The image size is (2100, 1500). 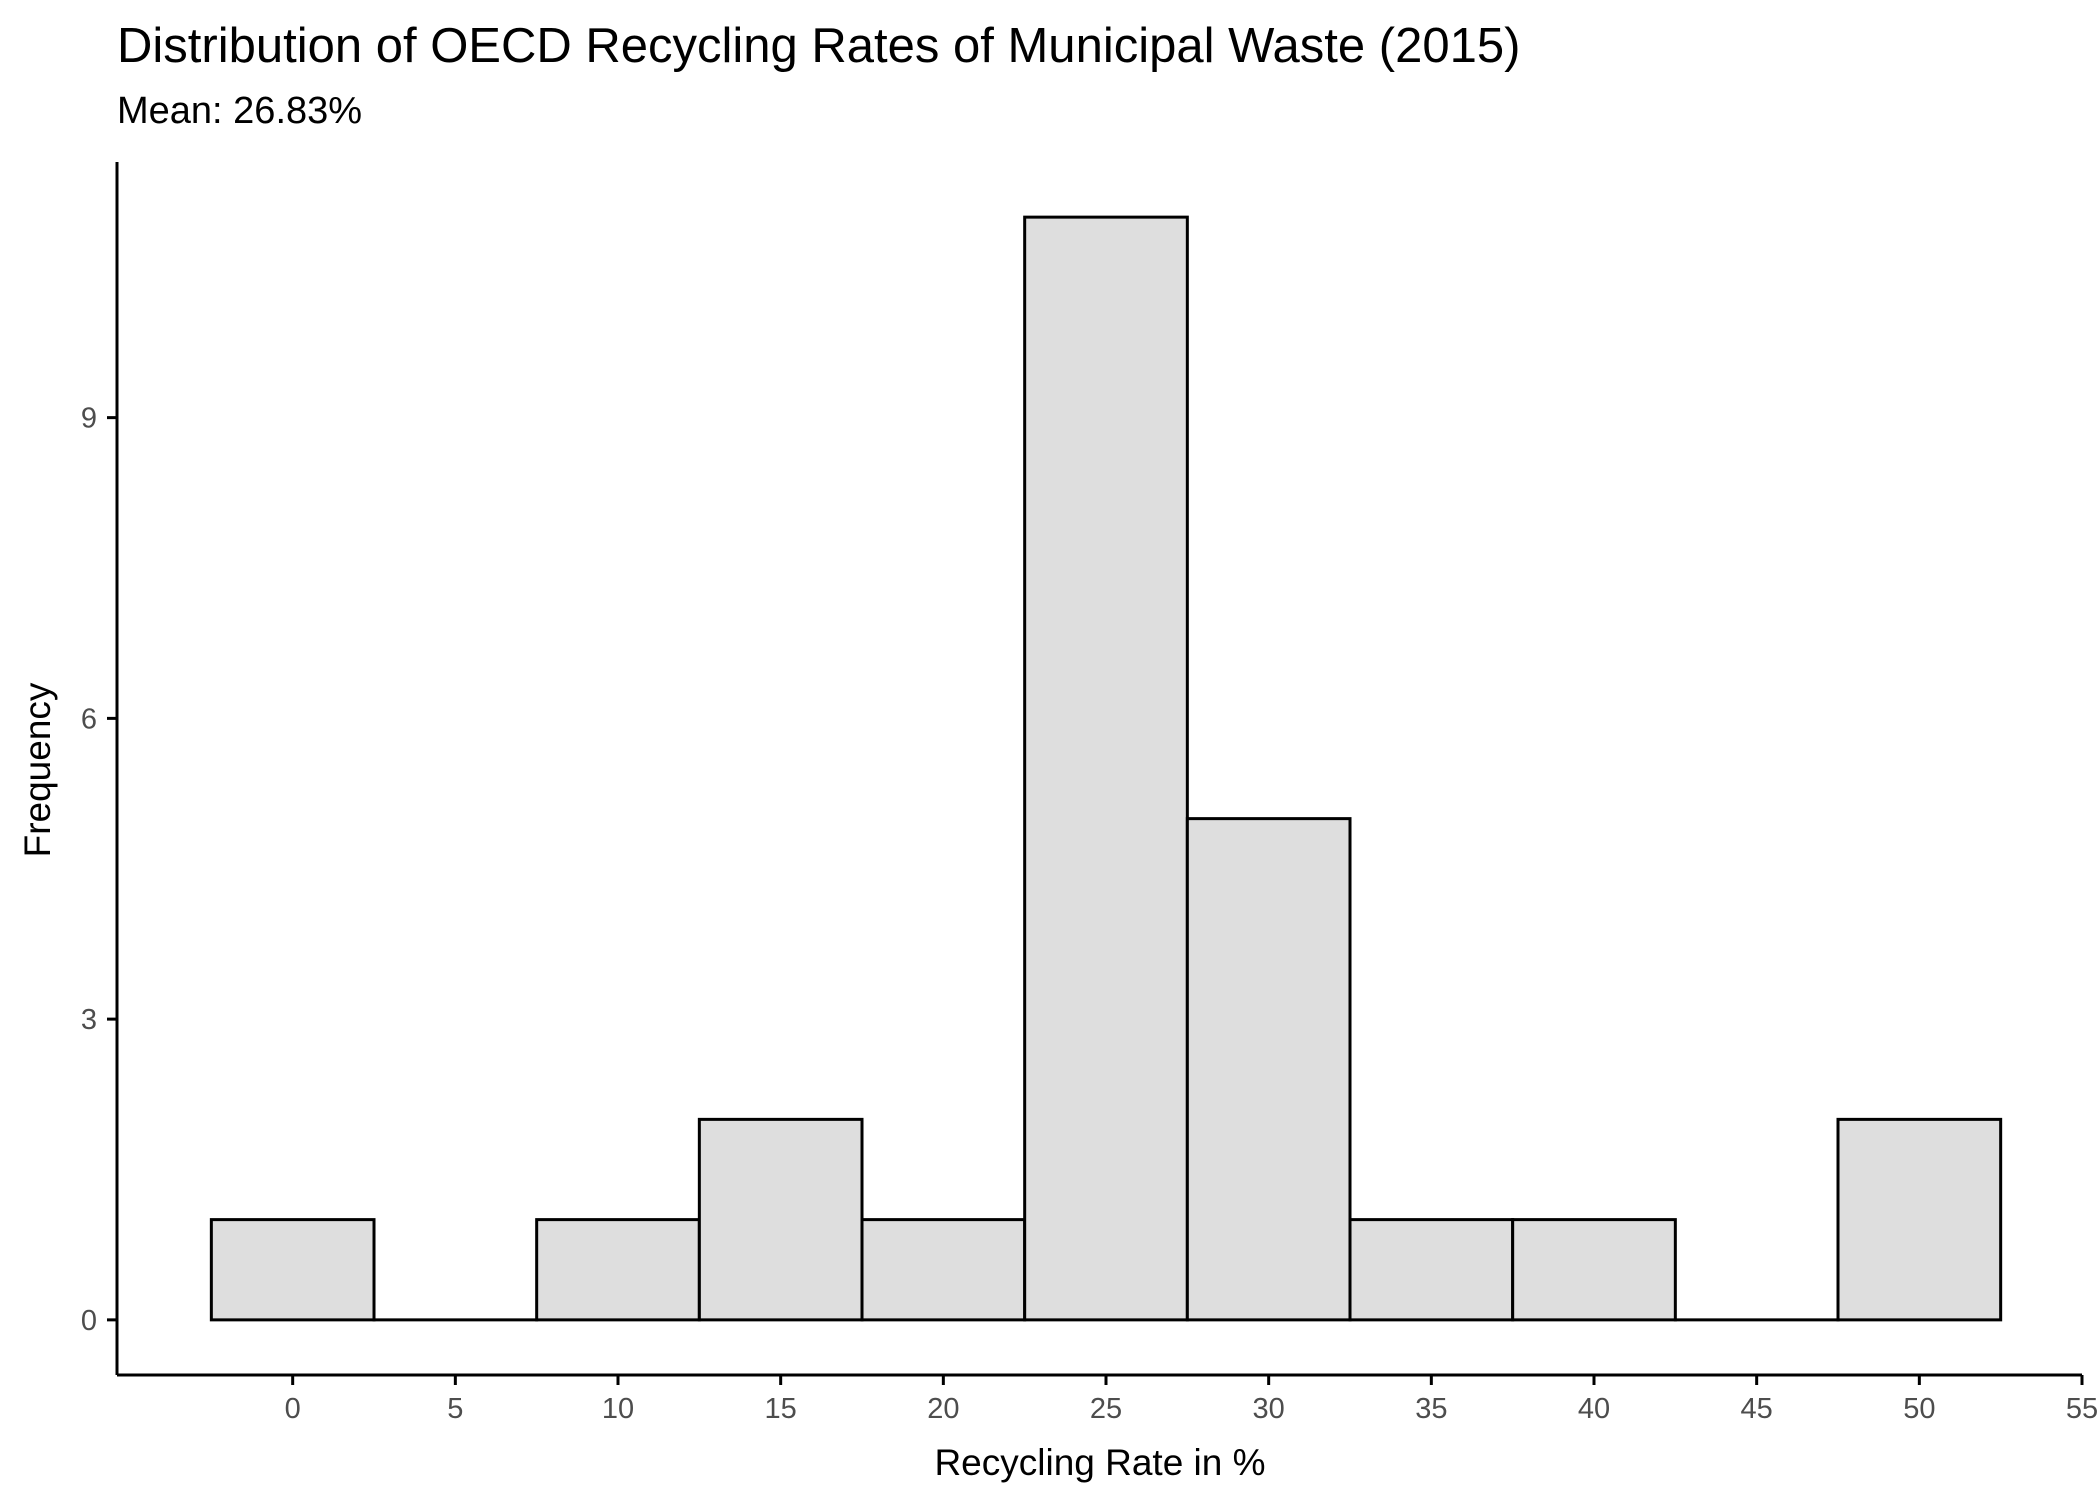 I want to click on x-tick-label: 45, so click(x=1757, y=1409).